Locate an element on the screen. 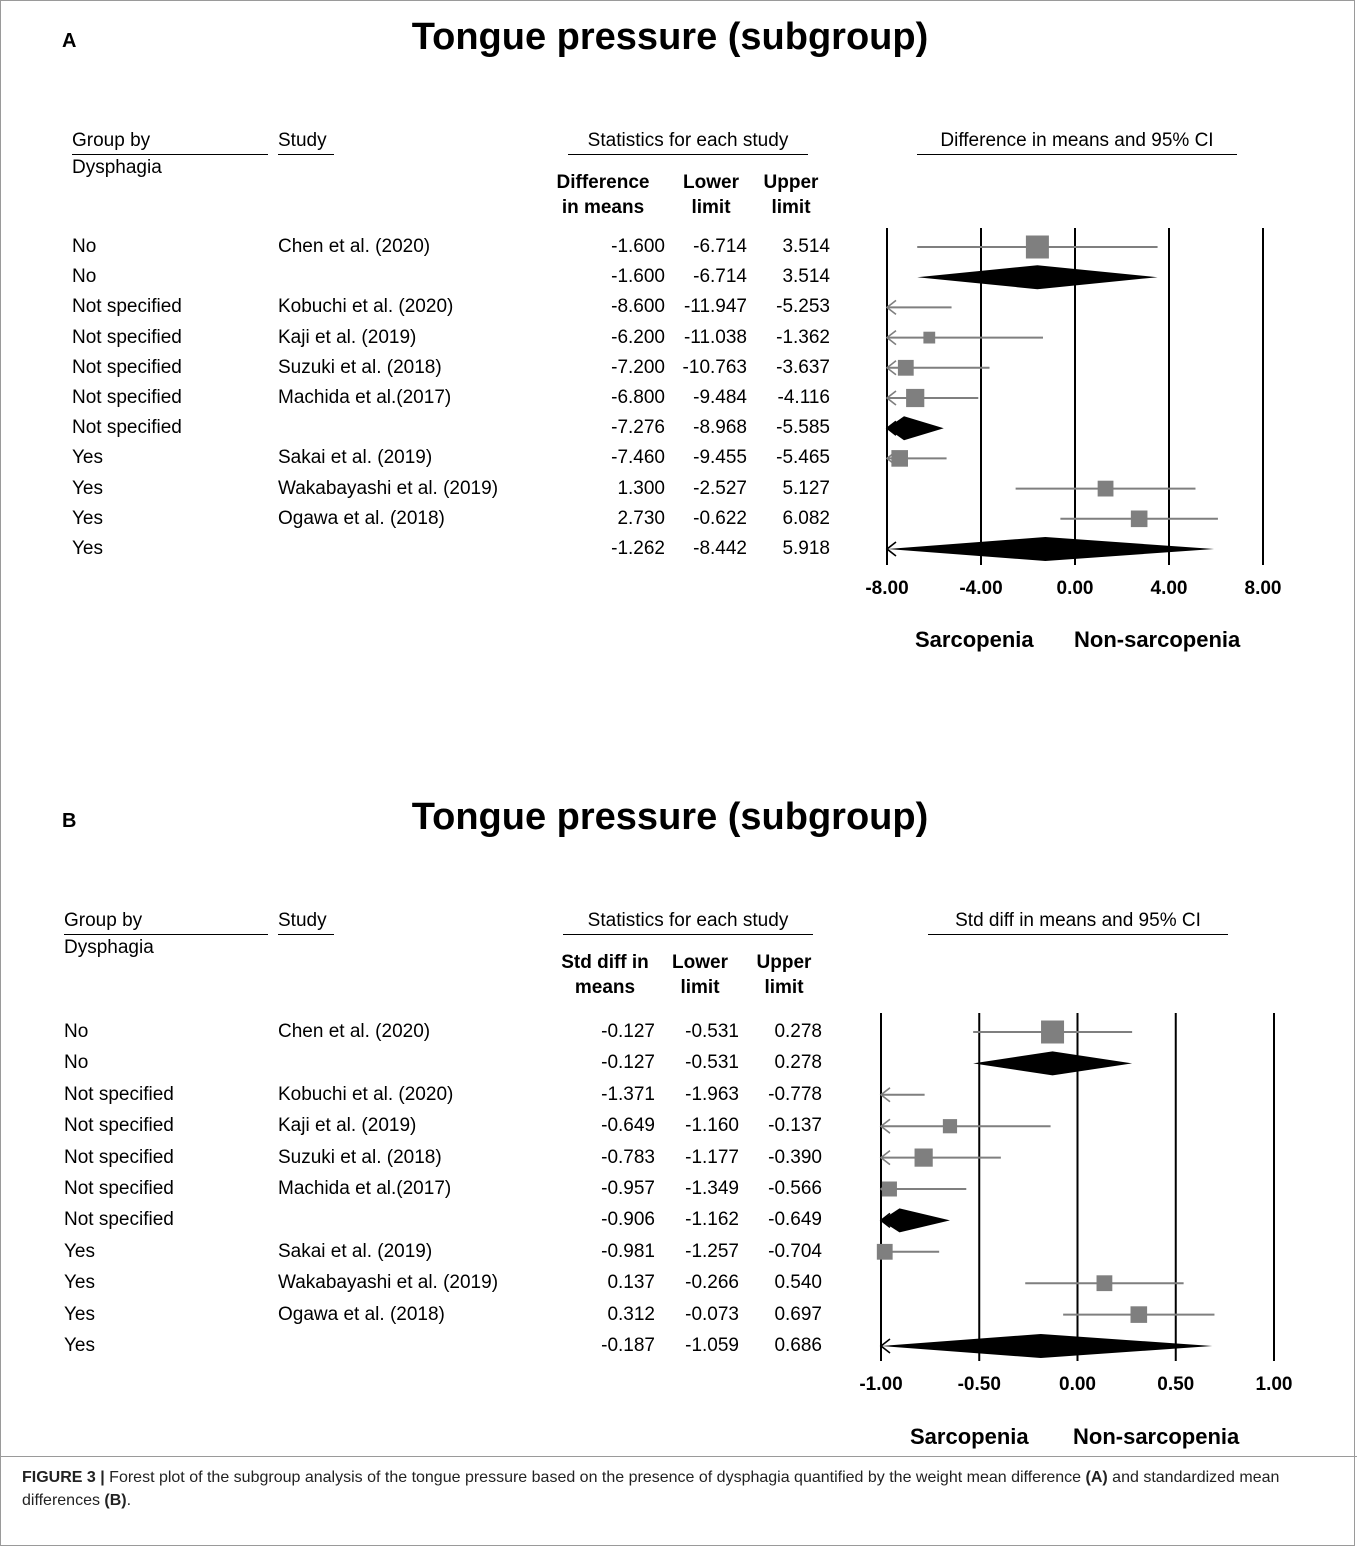 Image resolution: width=1357 pixels, height=1550 pixels. caption-divider is located at coordinates (678, 1456).